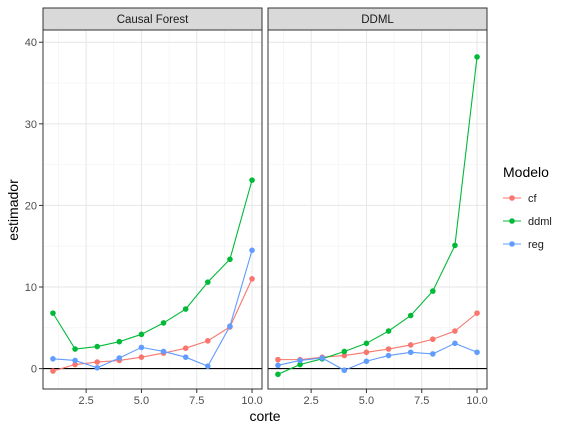 The image size is (576, 437). What do you see at coordinates (31, 206) in the screenshot?
I see `y-tick-label: 20` at bounding box center [31, 206].